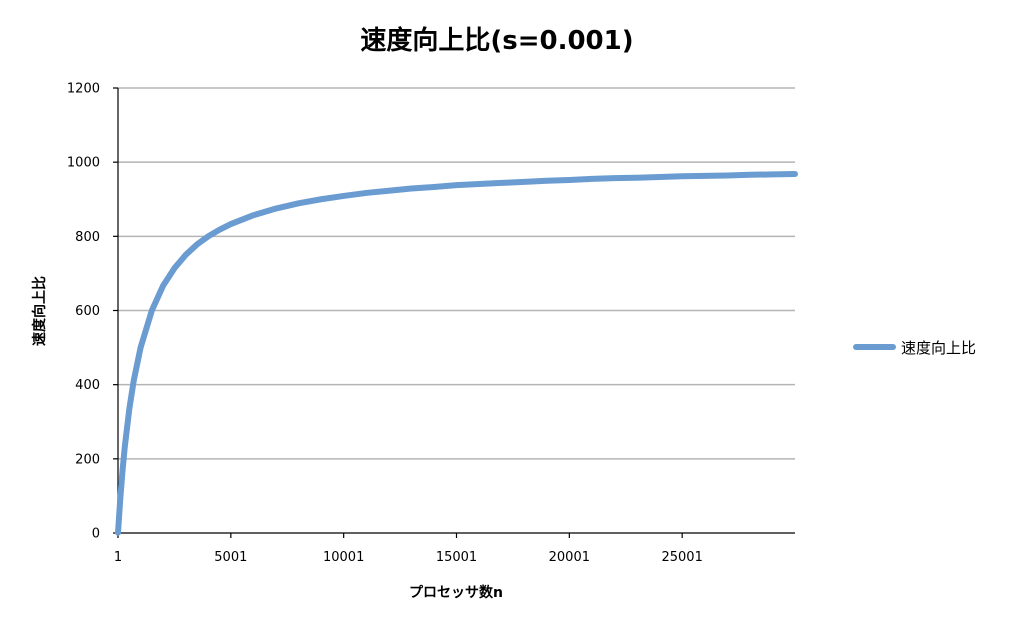 The width and height of the screenshot is (1022, 624). What do you see at coordinates (118, 557) in the screenshot?
I see `x-tick-label: 1` at bounding box center [118, 557].